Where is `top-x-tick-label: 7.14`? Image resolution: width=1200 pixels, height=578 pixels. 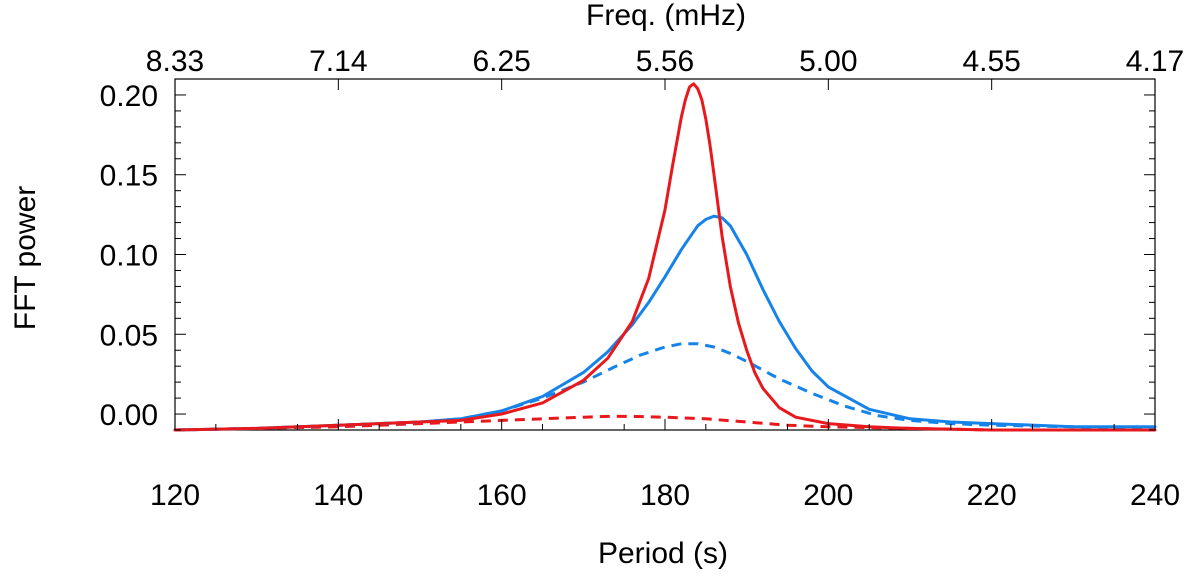 top-x-tick-label: 7.14 is located at coordinates (338, 61).